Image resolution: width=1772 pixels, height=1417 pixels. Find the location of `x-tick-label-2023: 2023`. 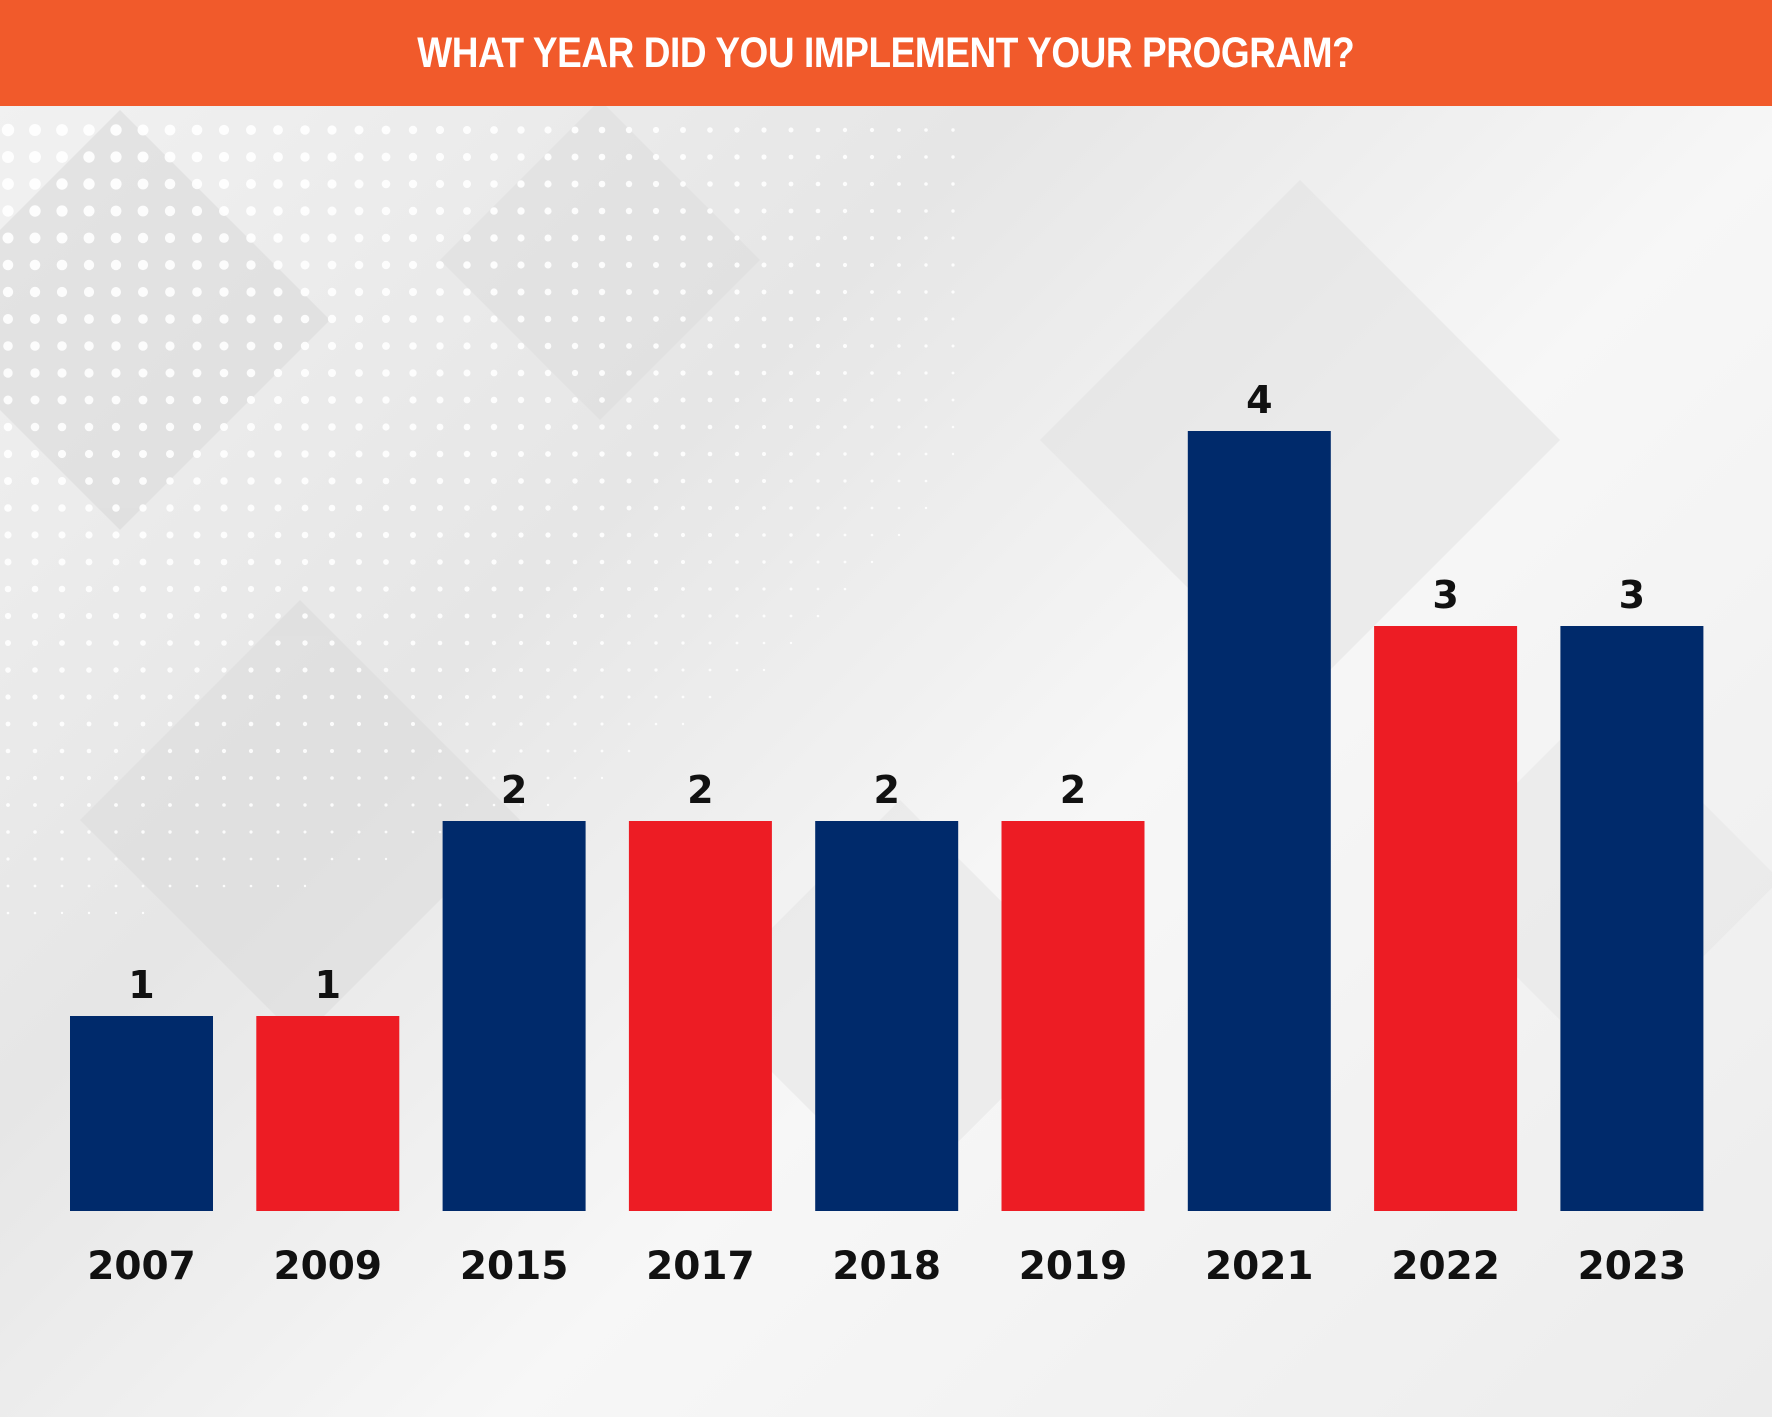

x-tick-label-2023: 2023 is located at coordinates (1632, 1266).